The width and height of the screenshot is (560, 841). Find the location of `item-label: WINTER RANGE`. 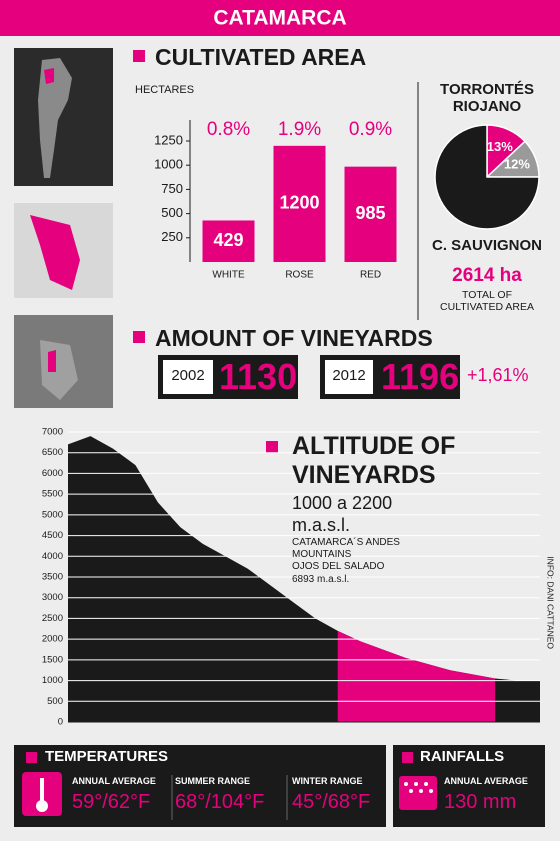

item-label: WINTER RANGE is located at coordinates (327, 781).